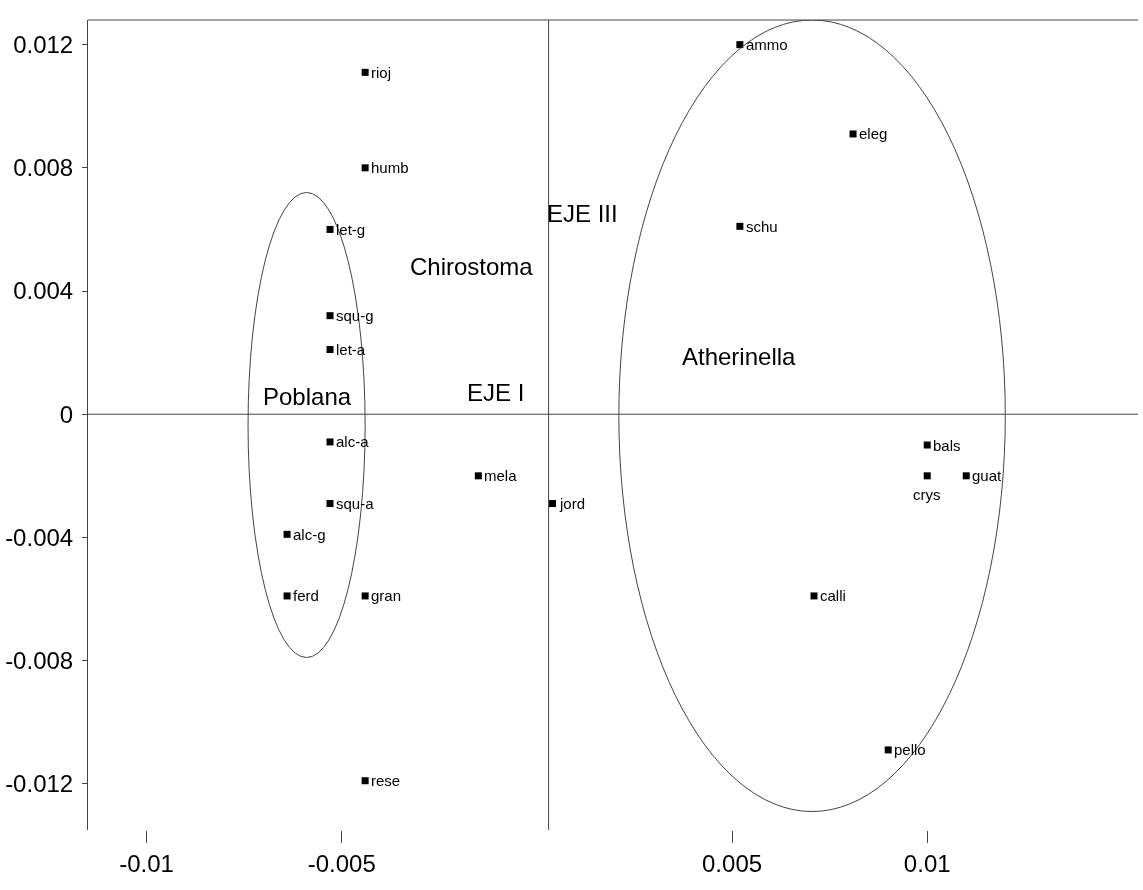 This screenshot has width=1143, height=890. What do you see at coordinates (43, 168) in the screenshot?
I see `y-tick-label: 0.008` at bounding box center [43, 168].